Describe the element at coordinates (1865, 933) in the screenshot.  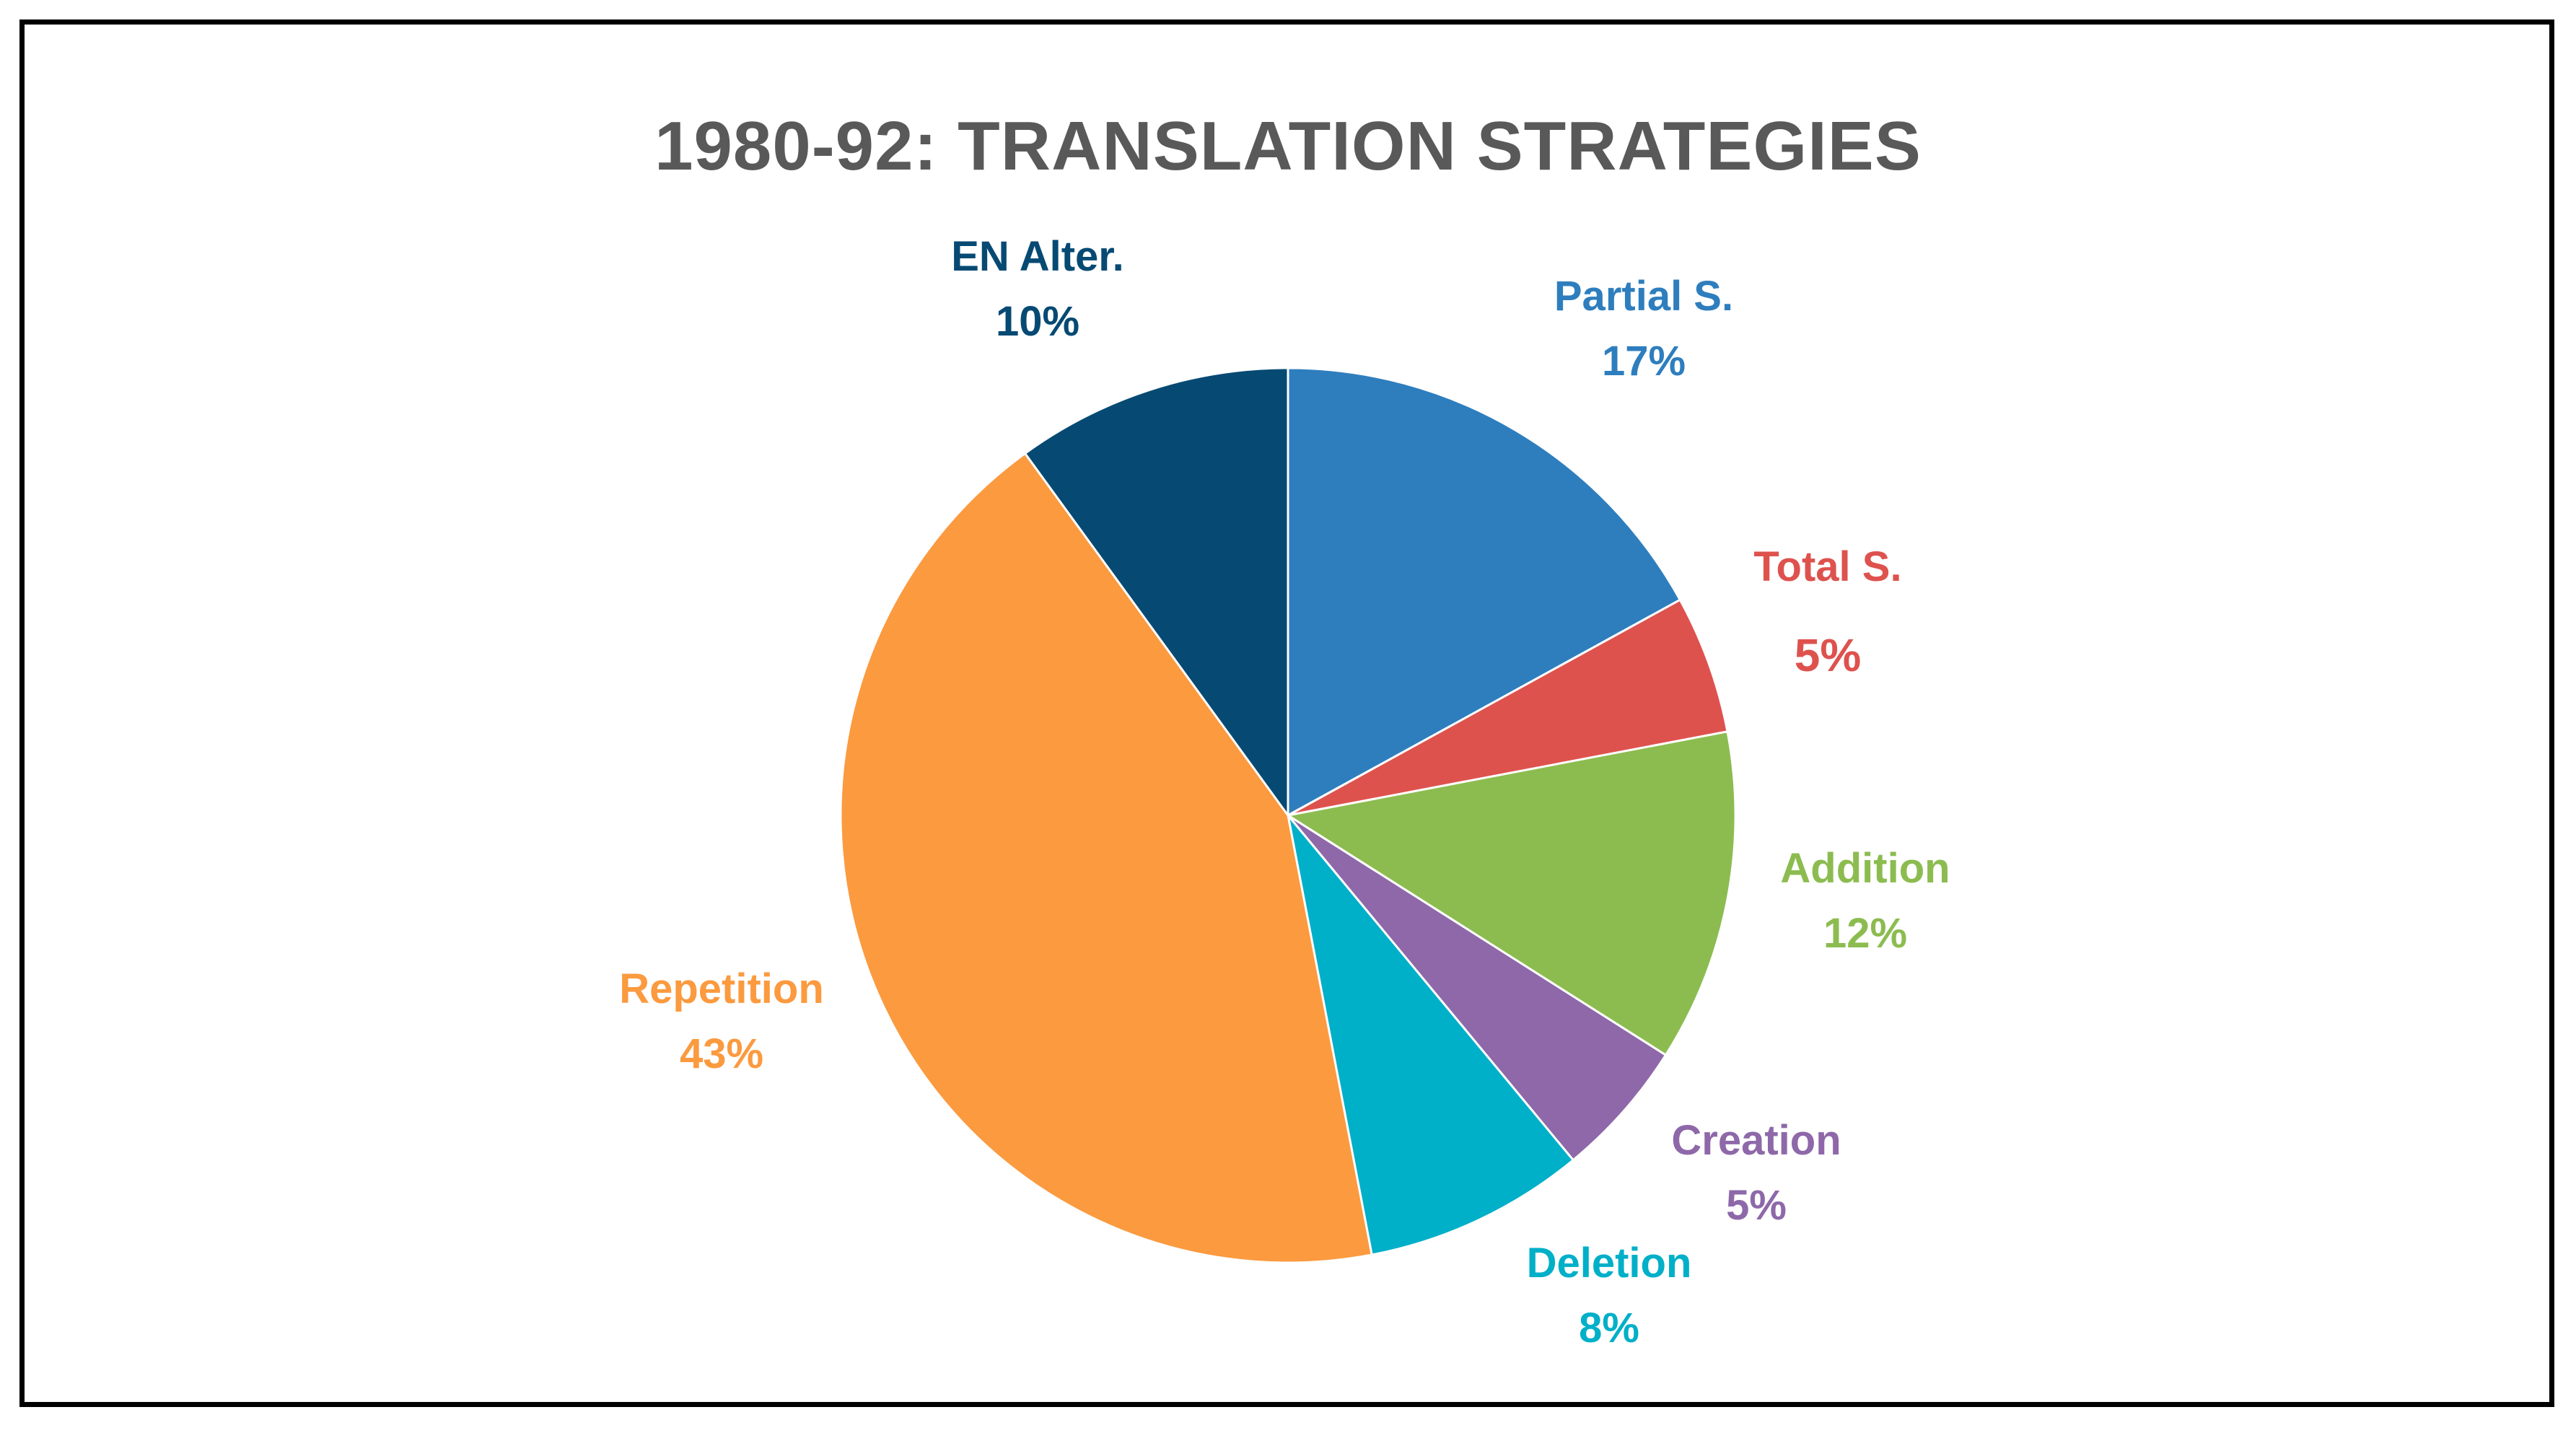
I see `slice-value: 12%` at that location.